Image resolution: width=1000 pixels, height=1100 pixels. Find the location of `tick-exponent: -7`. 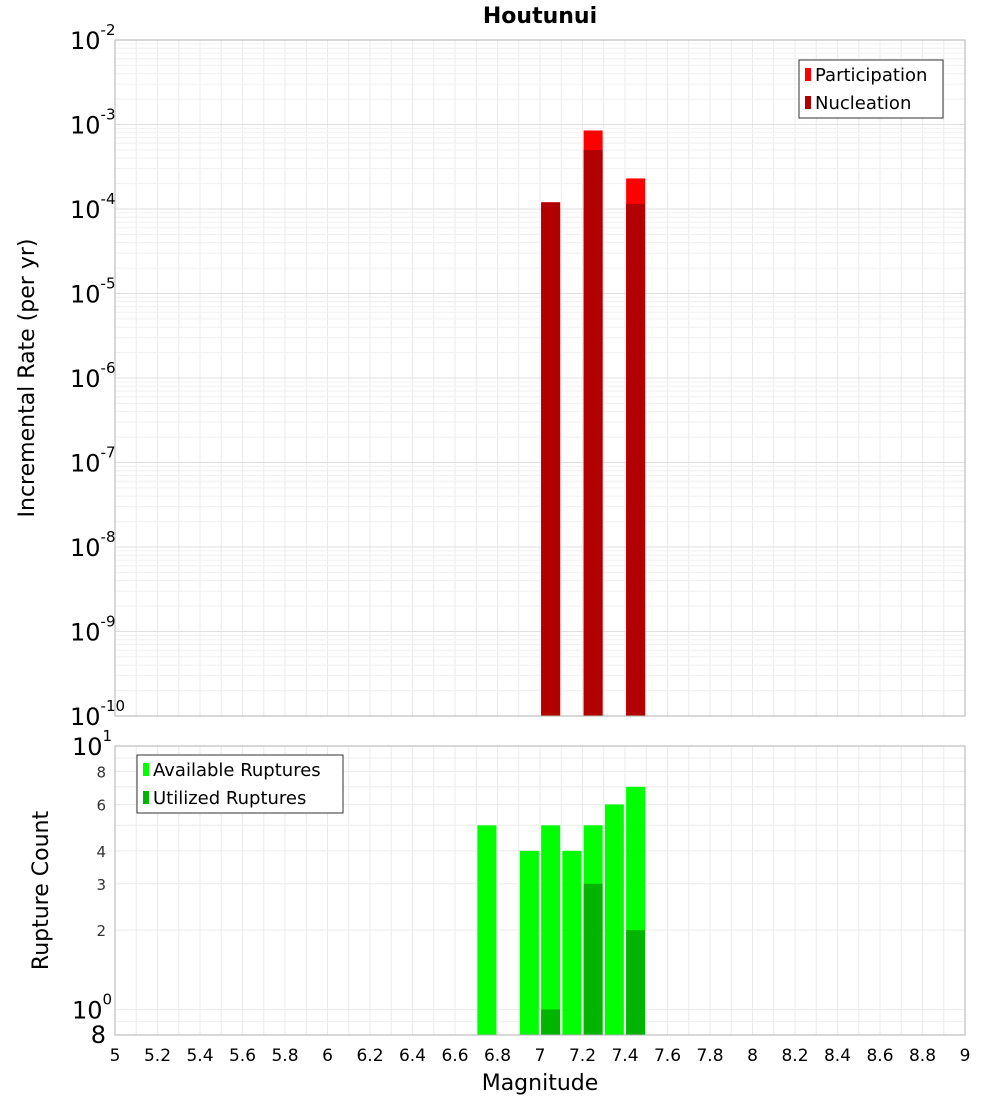

tick-exponent: -7 is located at coordinates (108, 453).